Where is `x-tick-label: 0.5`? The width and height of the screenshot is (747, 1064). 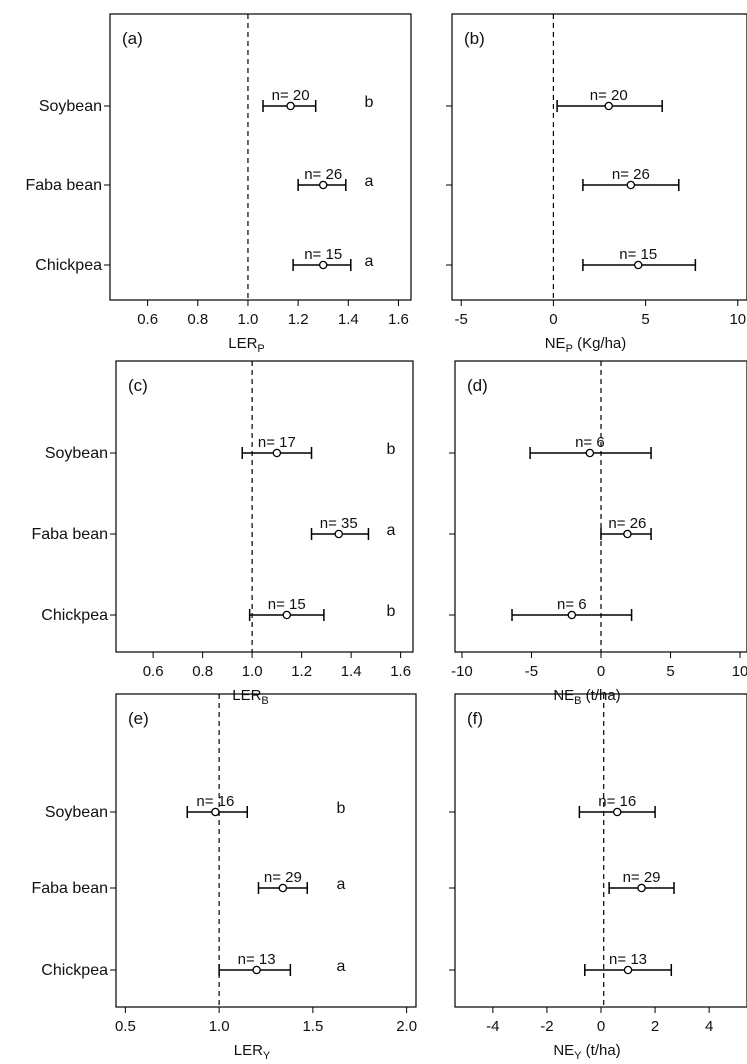
x-tick-label: 0.5 is located at coordinates (125, 1026).